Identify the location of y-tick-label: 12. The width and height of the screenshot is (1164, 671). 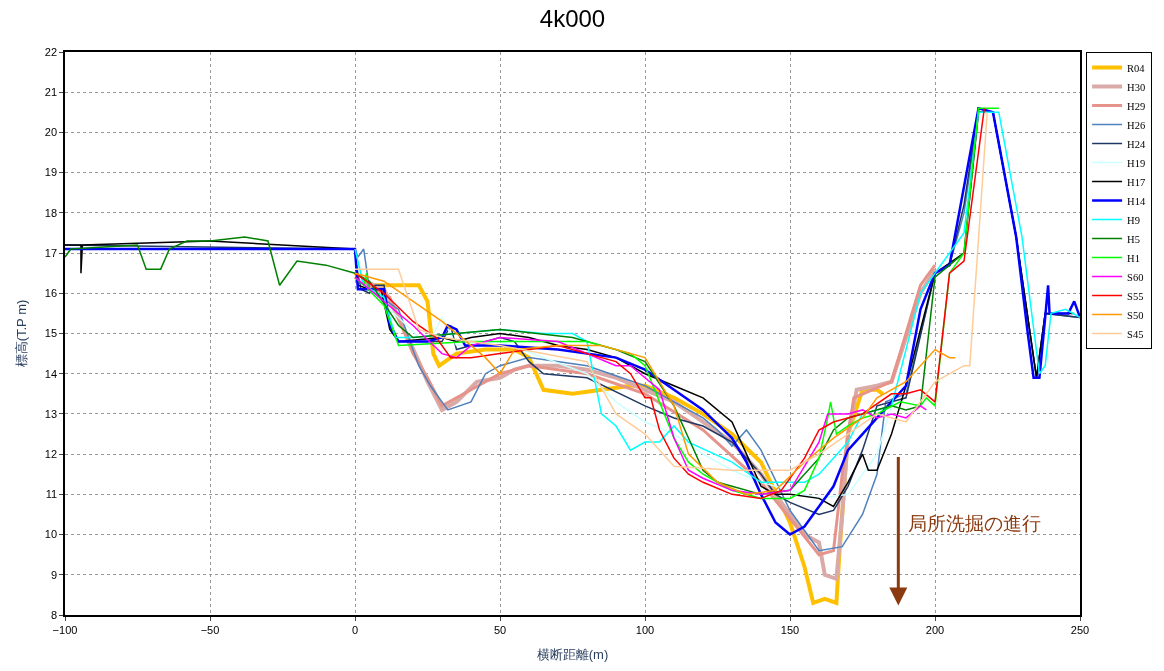
(51, 453).